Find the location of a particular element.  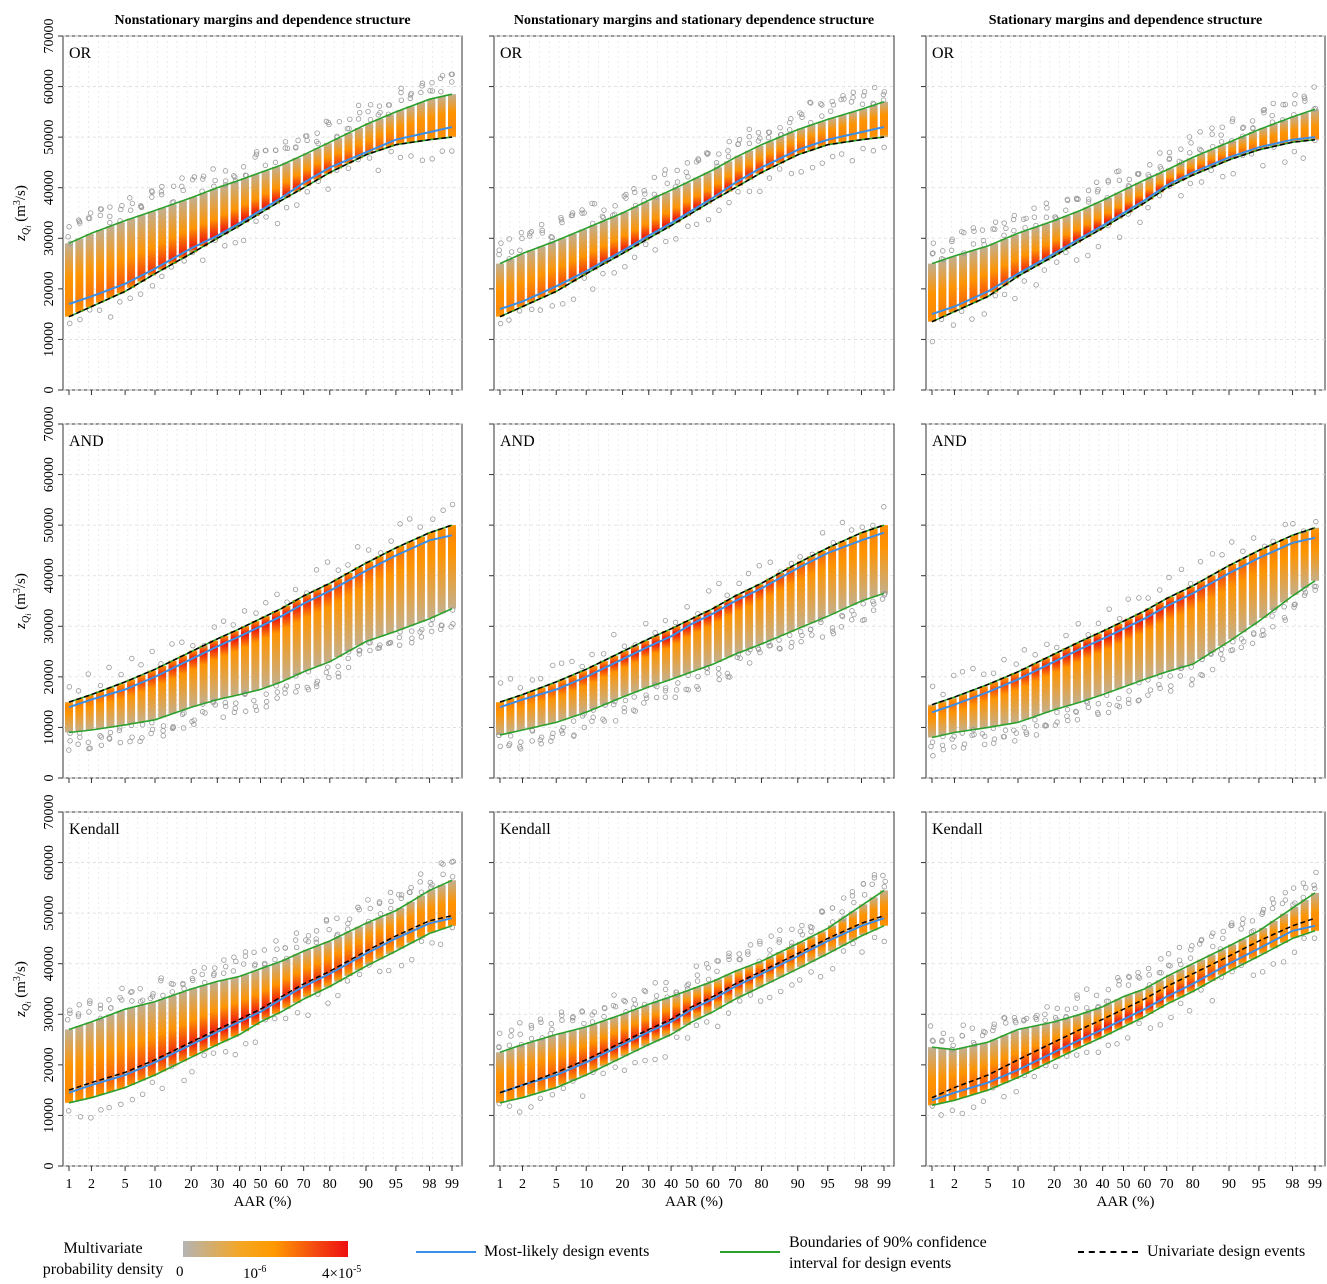

legend-most-likely-label: Most-likely design events is located at coordinates (567, 1251).